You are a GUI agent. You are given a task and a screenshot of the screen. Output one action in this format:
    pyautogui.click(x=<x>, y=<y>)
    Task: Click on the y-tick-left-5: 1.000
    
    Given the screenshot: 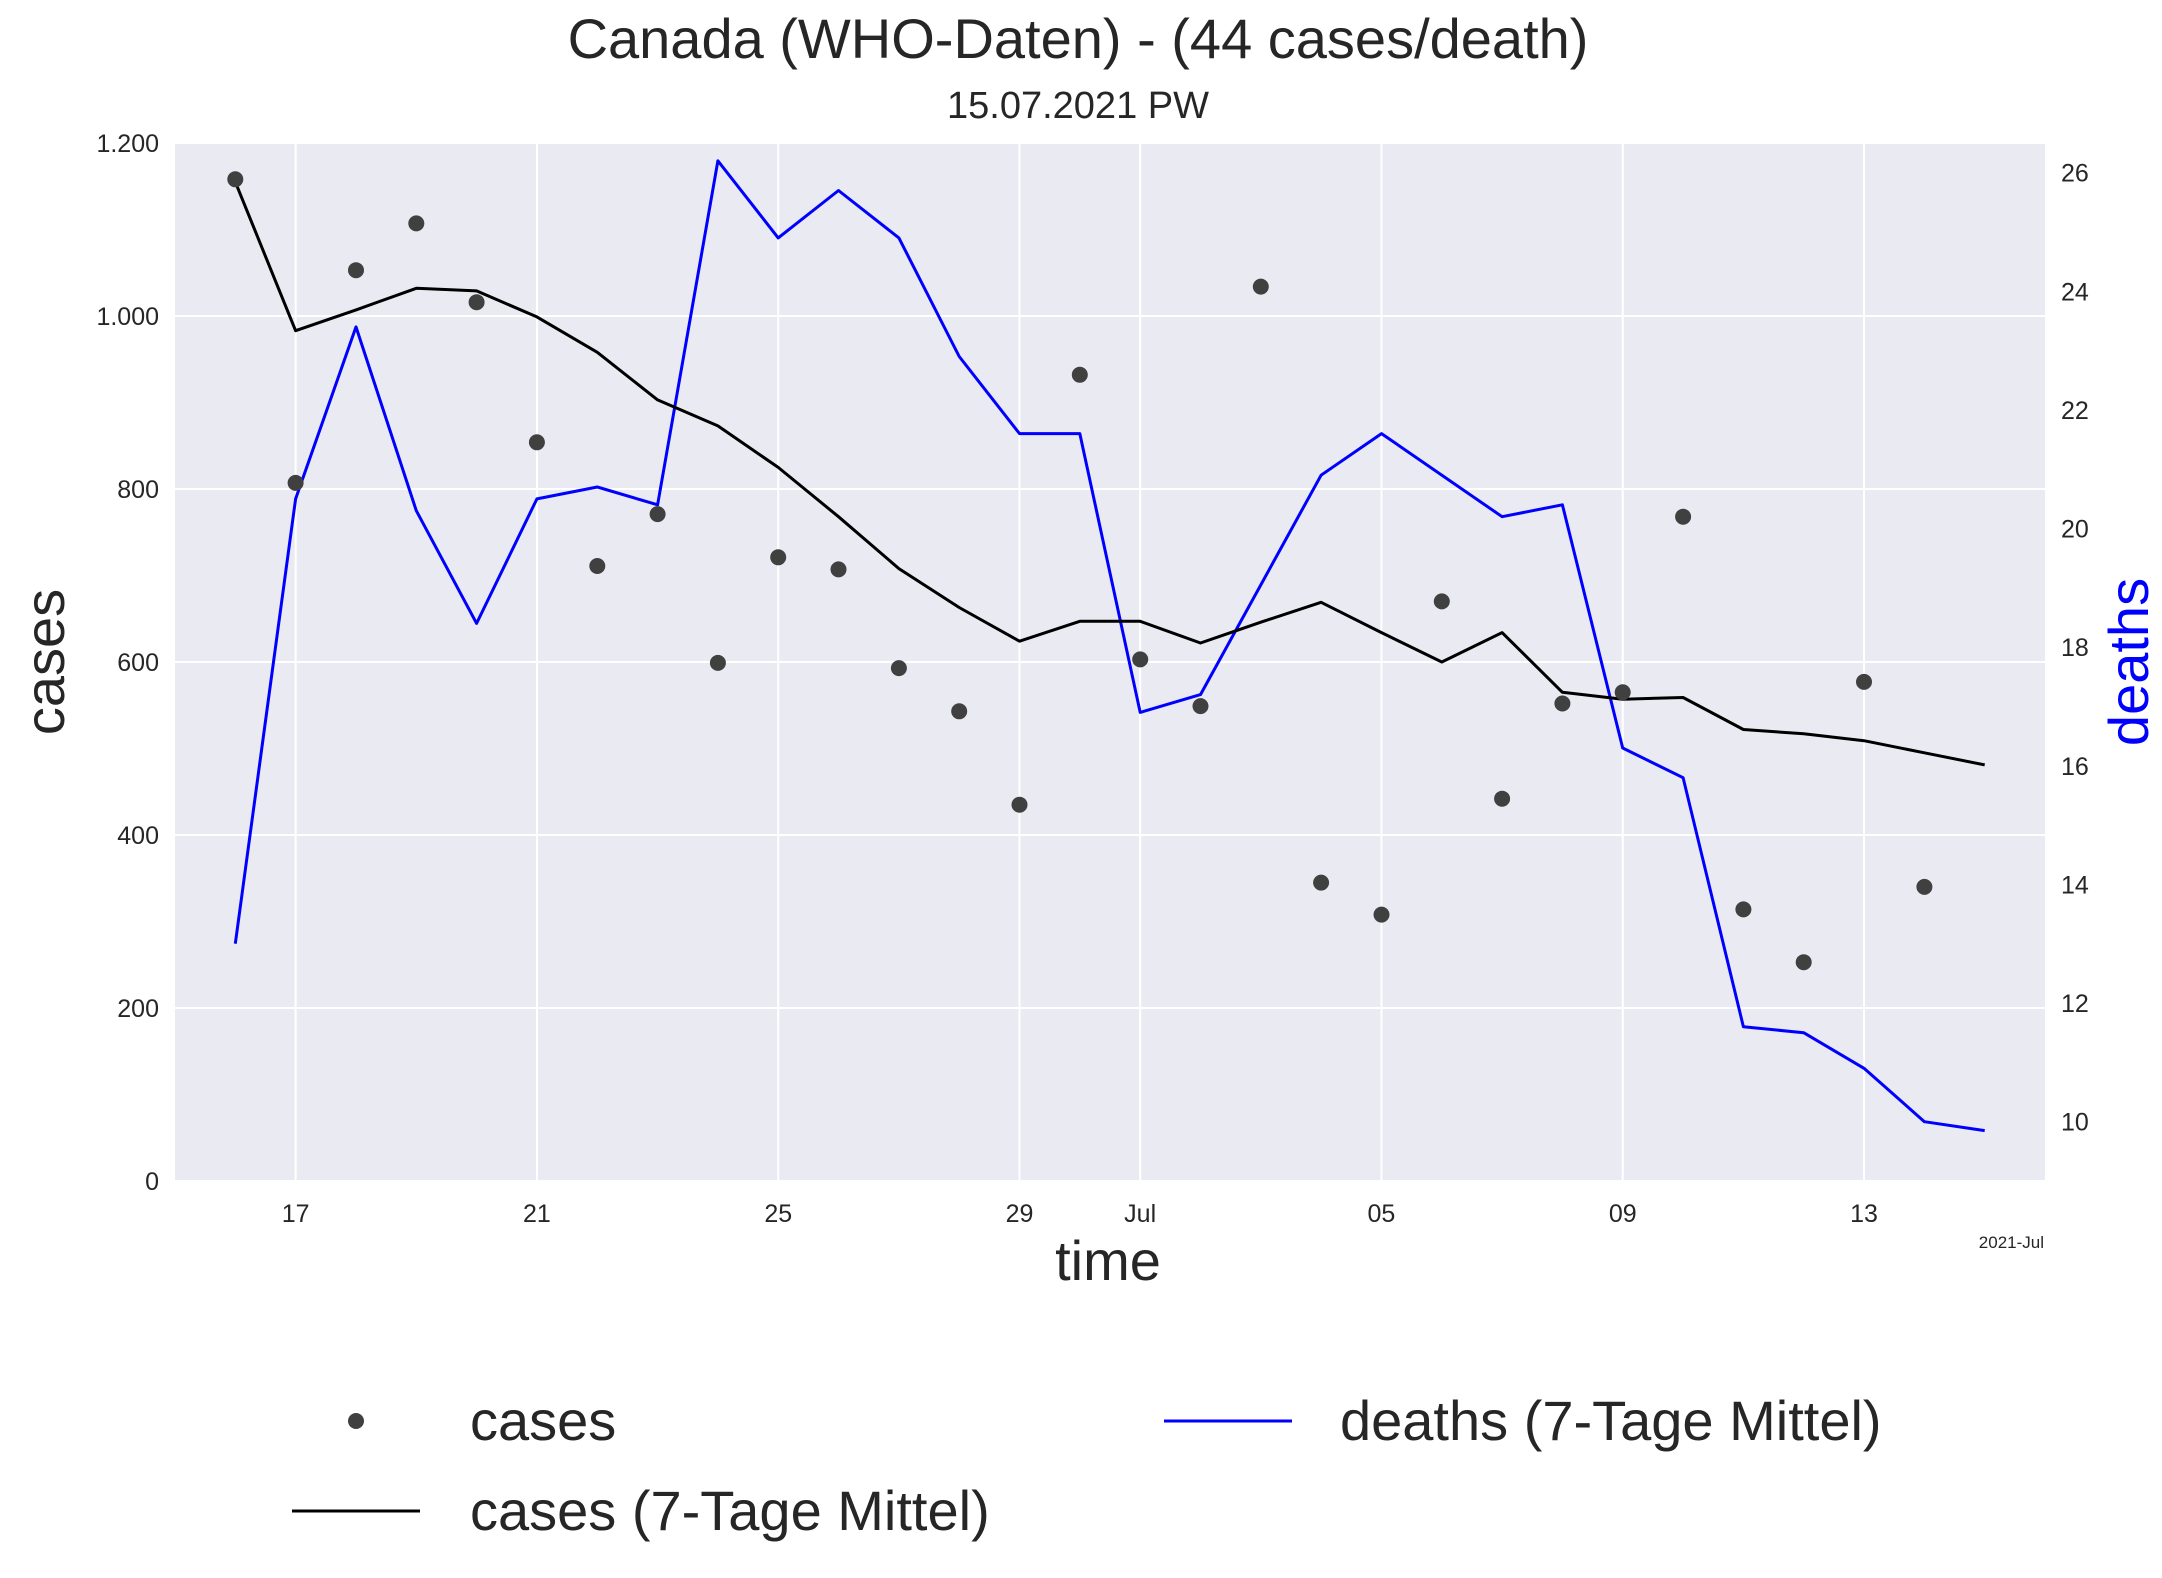 What is the action you would take?
    pyautogui.click(x=127, y=317)
    